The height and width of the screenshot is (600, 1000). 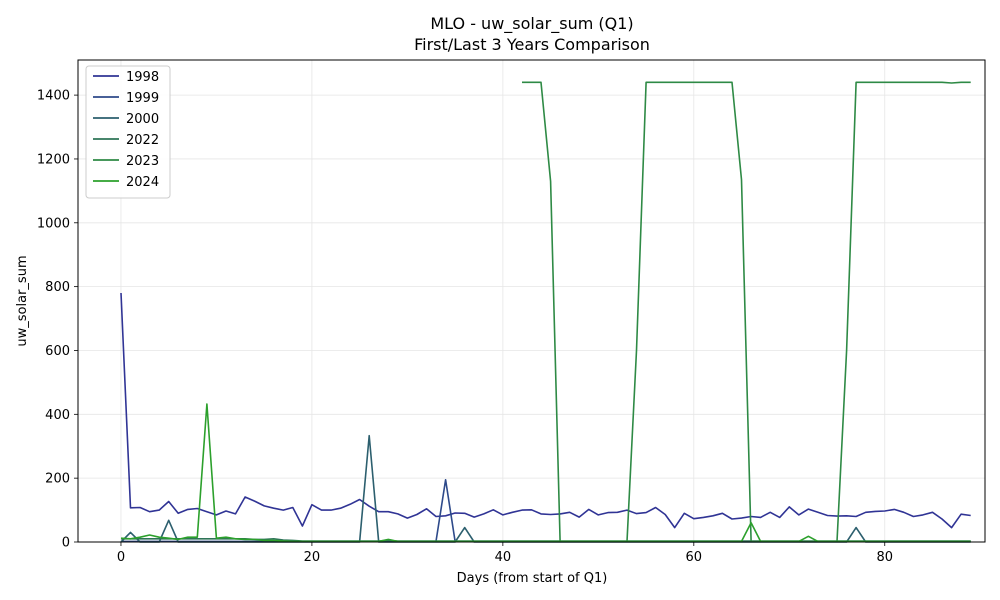 I want to click on x-tick-label: 80, so click(x=884, y=557).